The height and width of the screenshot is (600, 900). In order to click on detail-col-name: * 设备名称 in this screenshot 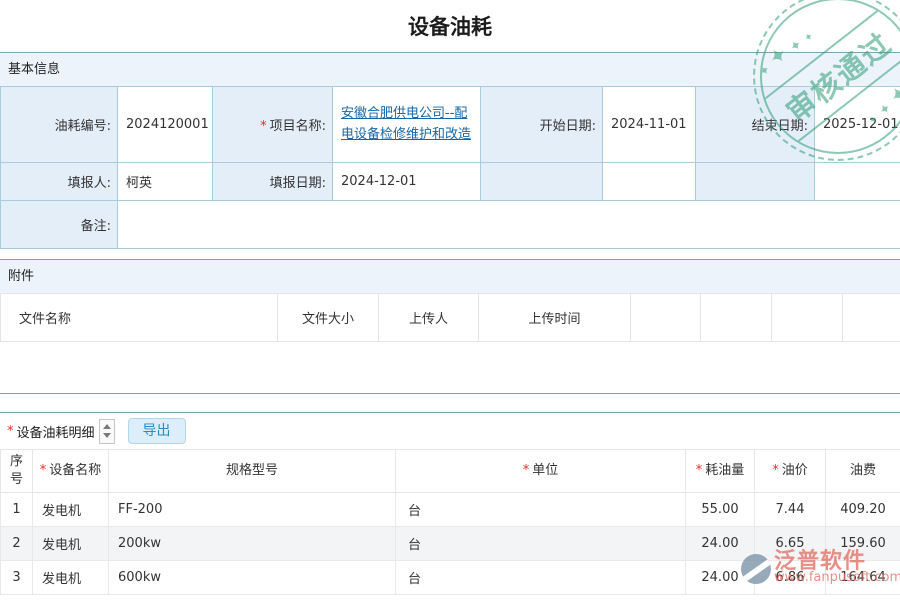, I will do `click(70, 471)`.